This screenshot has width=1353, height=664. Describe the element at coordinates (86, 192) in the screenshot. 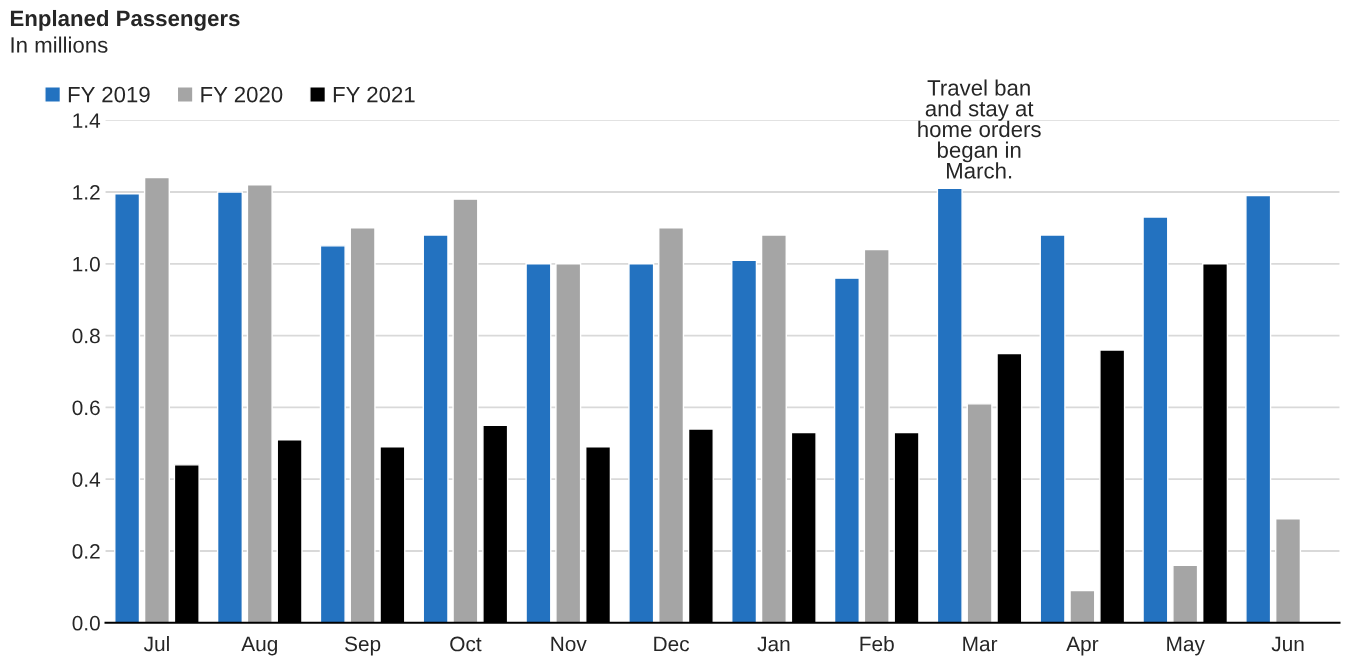

I see `y-tick-label: 1.2` at that location.